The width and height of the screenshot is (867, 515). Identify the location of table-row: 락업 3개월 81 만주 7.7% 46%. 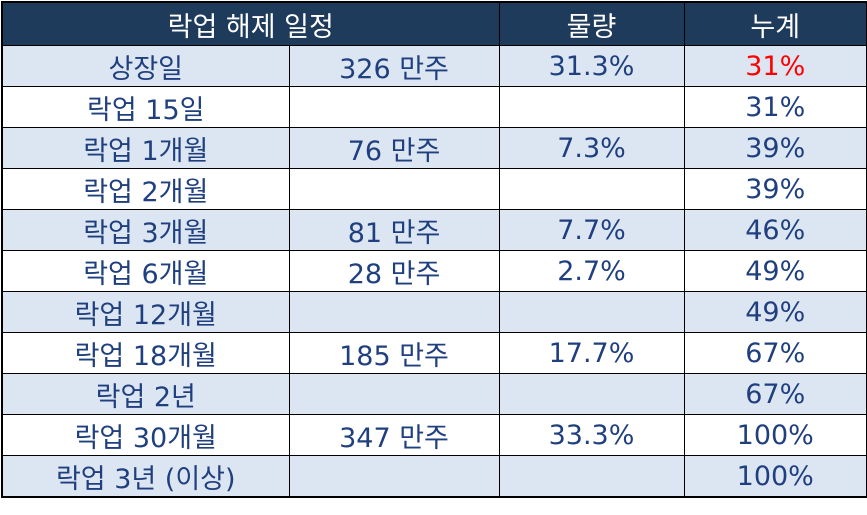
(434, 230).